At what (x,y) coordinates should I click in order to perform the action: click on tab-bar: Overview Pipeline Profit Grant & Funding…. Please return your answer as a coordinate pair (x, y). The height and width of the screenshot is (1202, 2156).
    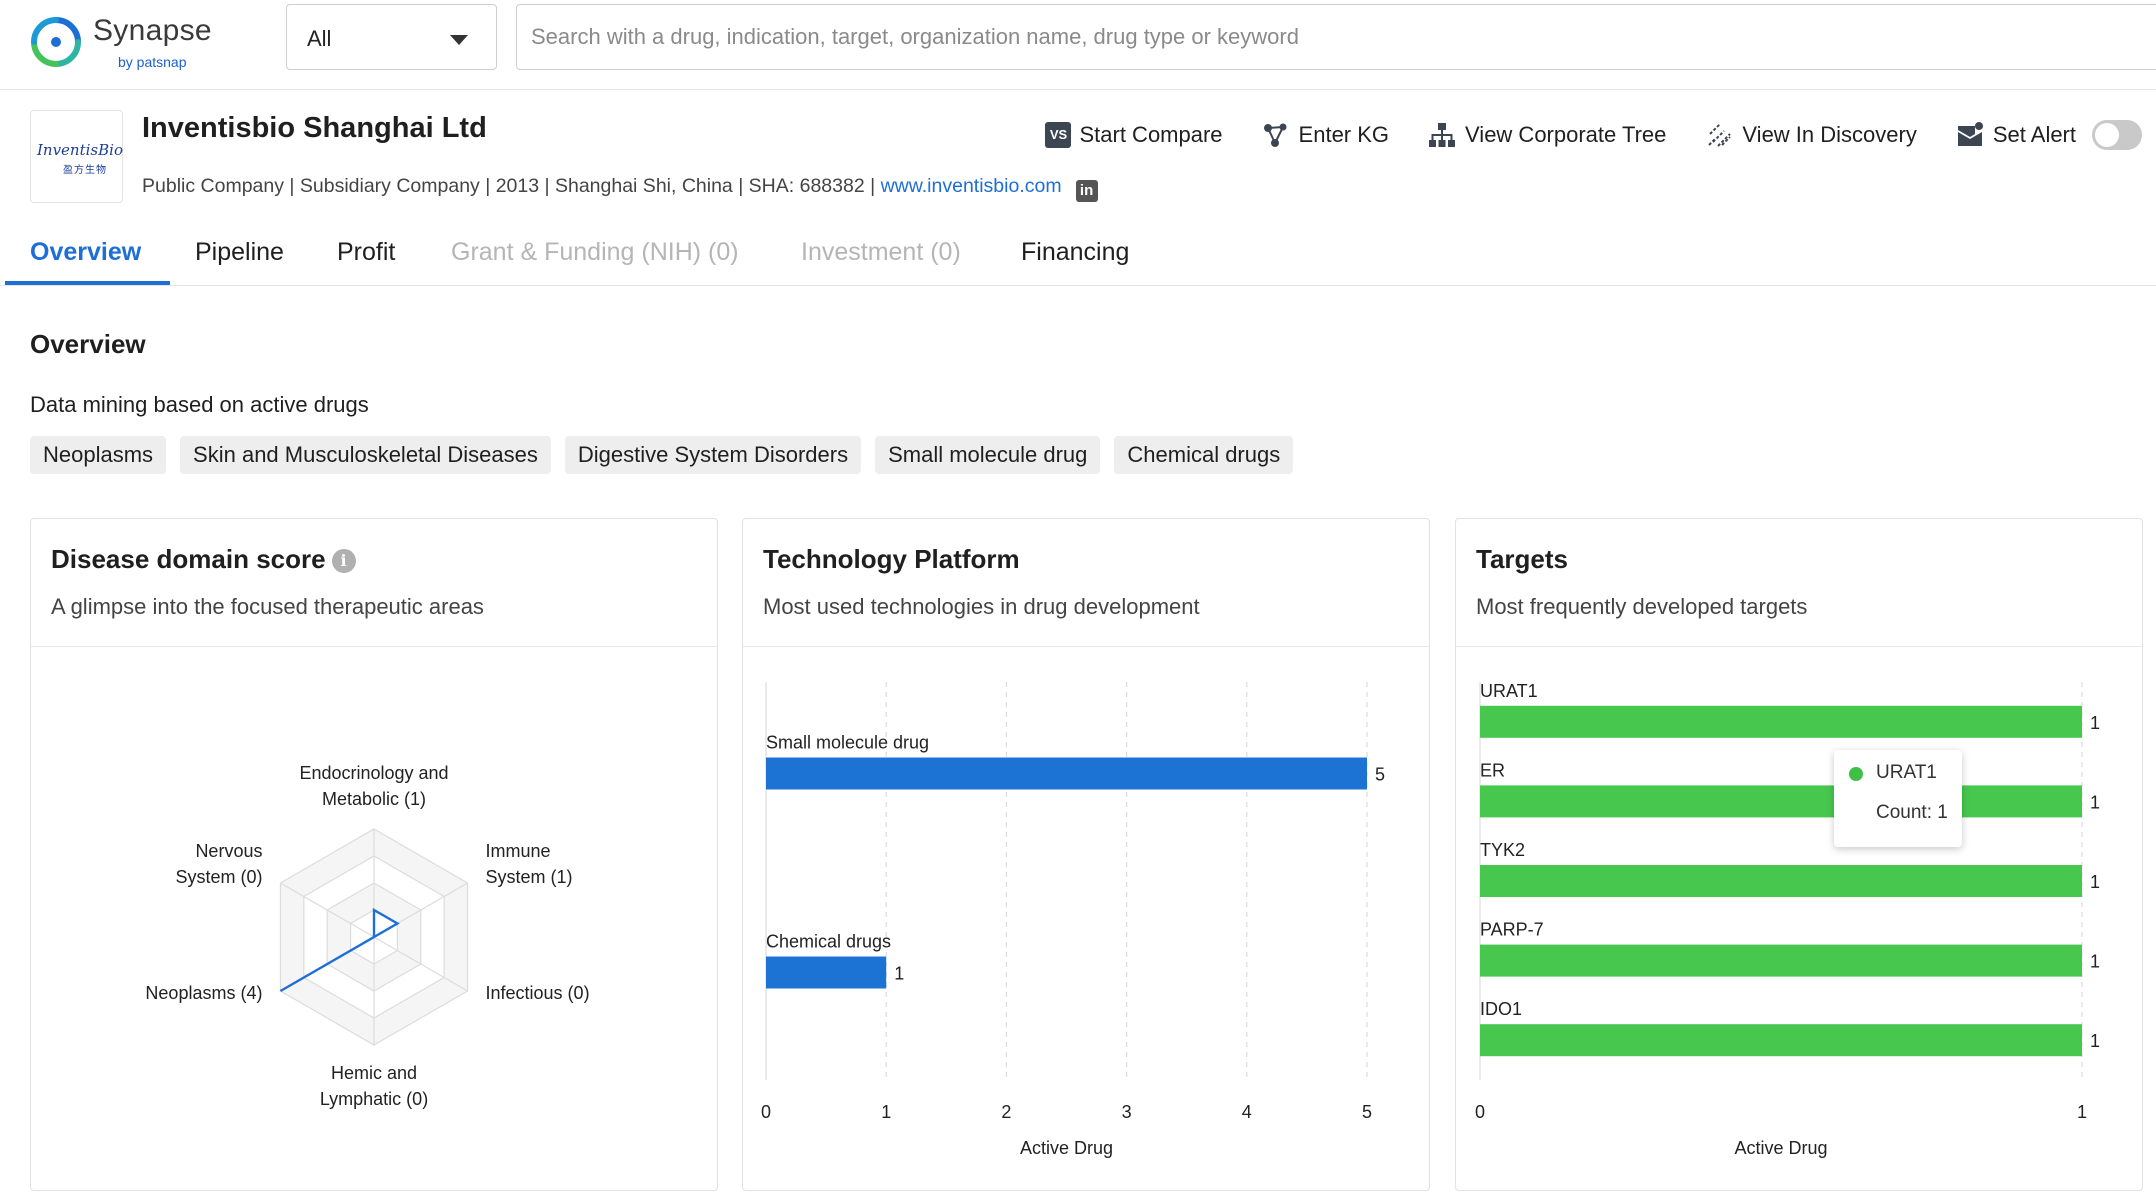
    Looking at the image, I should click on (1078, 257).